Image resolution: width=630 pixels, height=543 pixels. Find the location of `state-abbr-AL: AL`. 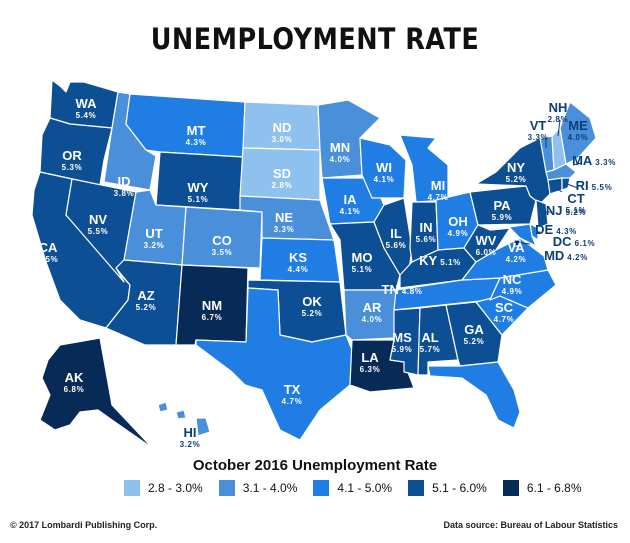

state-abbr-AL: AL is located at coordinates (429, 337).